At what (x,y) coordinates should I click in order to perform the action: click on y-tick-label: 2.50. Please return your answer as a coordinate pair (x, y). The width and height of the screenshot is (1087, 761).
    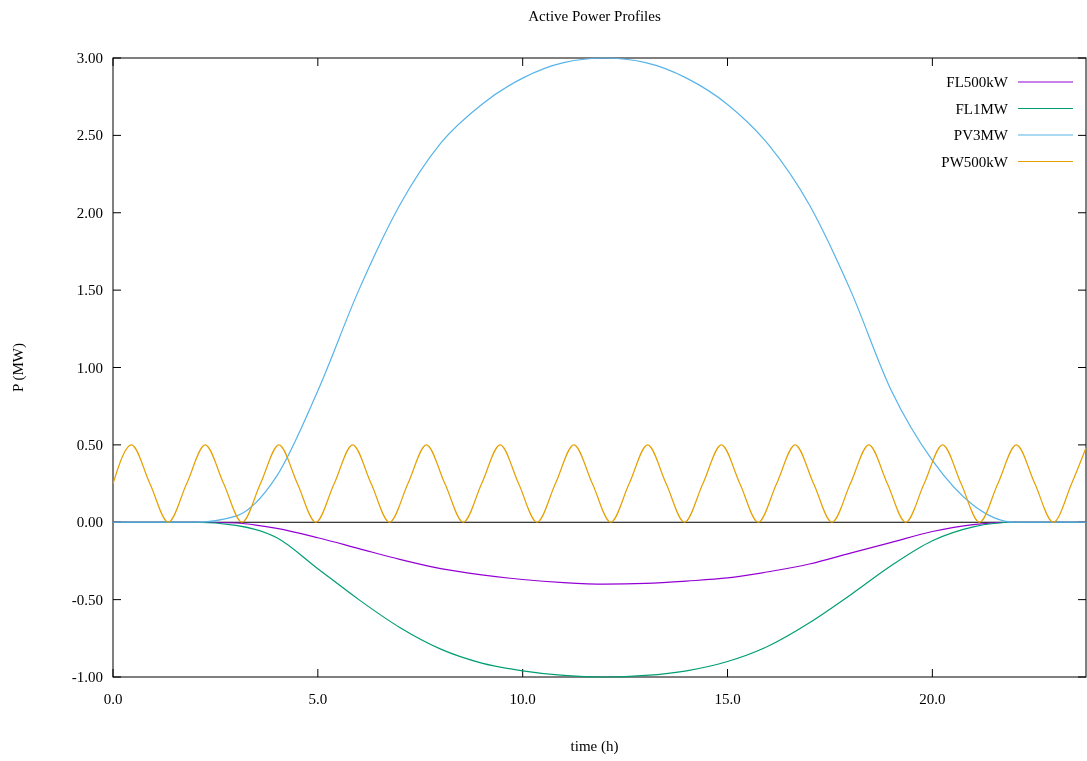
    Looking at the image, I should click on (89, 135).